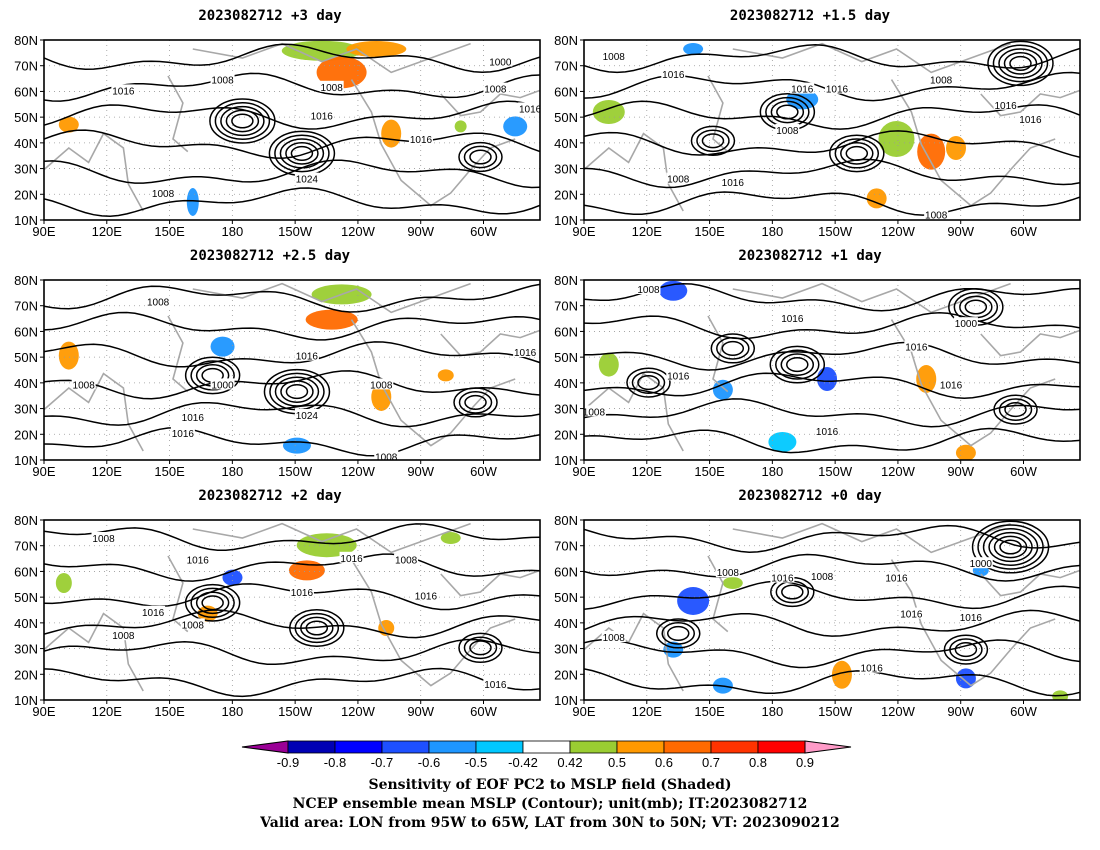 The image size is (1100, 850). I want to click on colorbar-tick-label: 0.5, so click(617, 762).